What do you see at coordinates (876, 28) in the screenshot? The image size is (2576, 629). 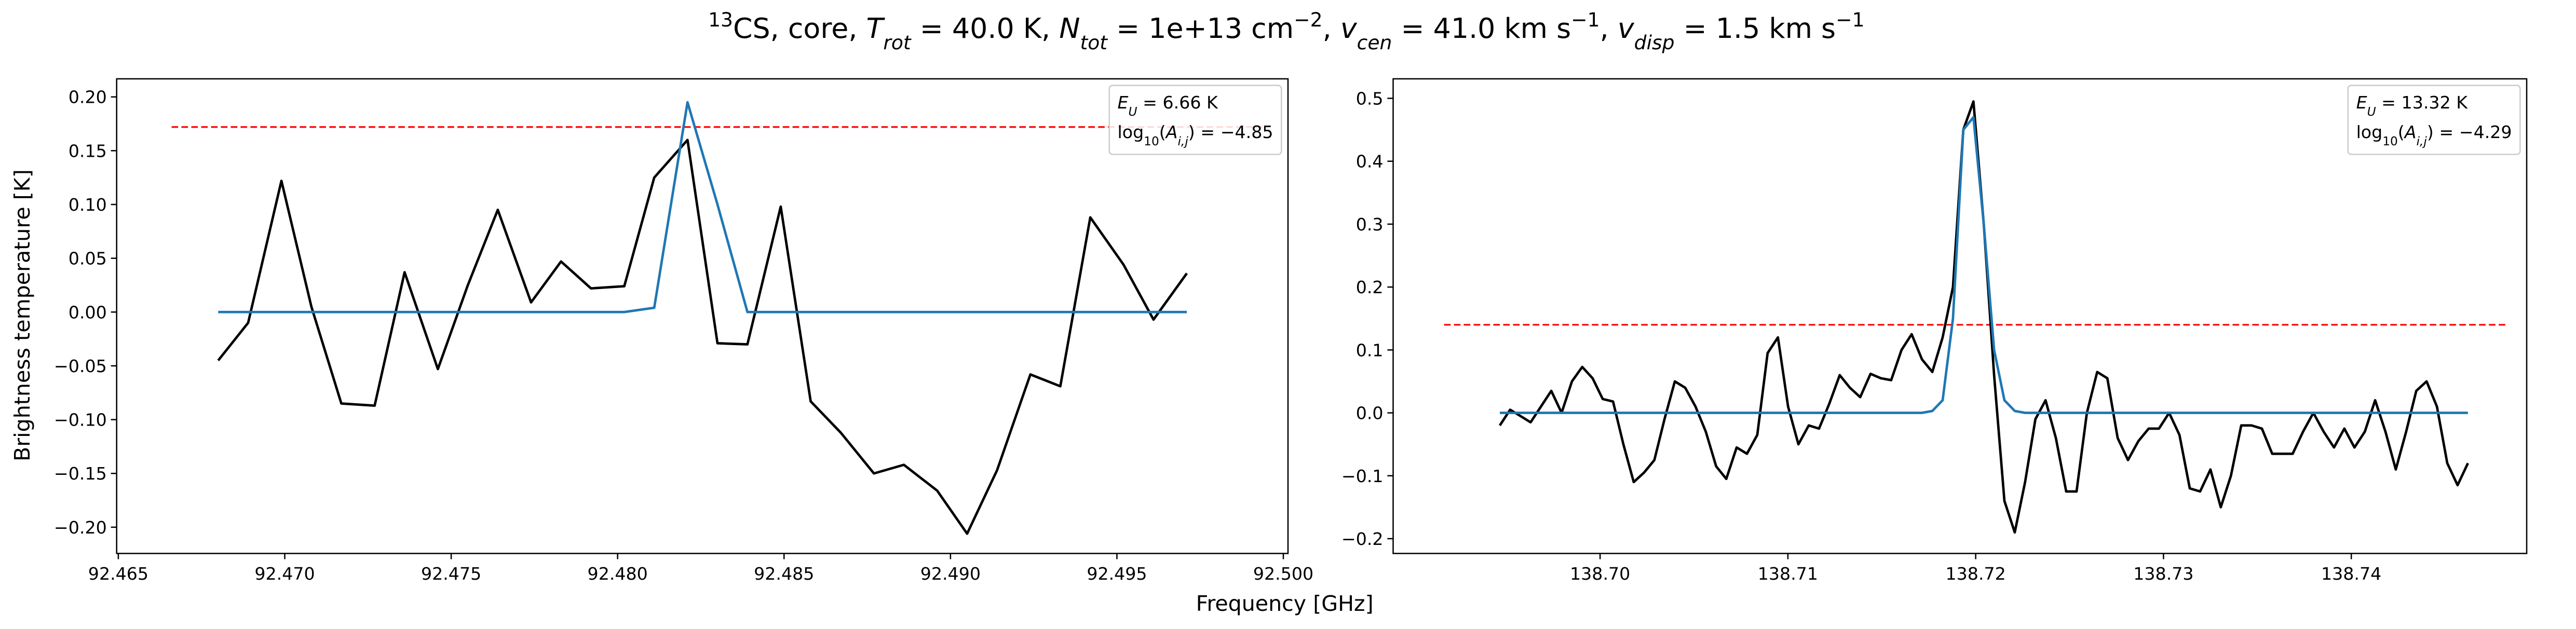 I see `text-part: T` at bounding box center [876, 28].